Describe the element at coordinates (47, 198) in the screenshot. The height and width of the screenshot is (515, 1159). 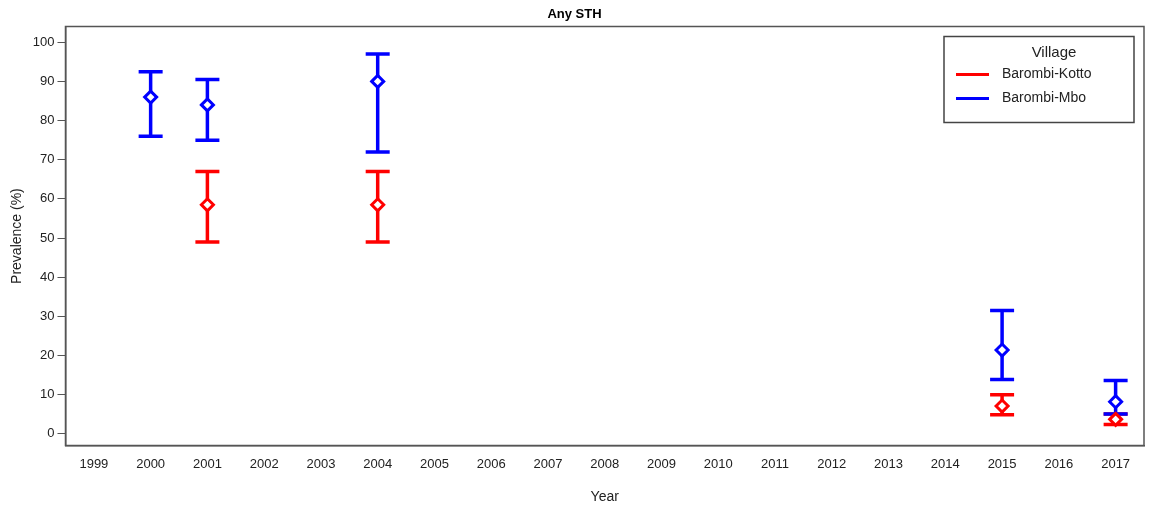
I see `y-tick-label: 60` at that location.